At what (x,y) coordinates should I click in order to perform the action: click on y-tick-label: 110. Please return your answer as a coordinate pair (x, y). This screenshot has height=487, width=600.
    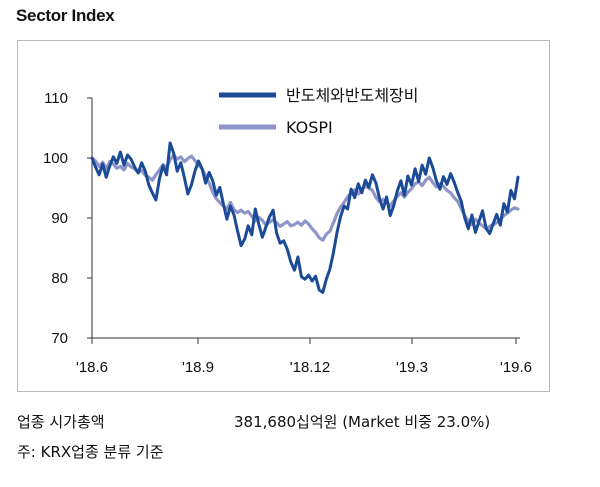
    Looking at the image, I should click on (56, 98).